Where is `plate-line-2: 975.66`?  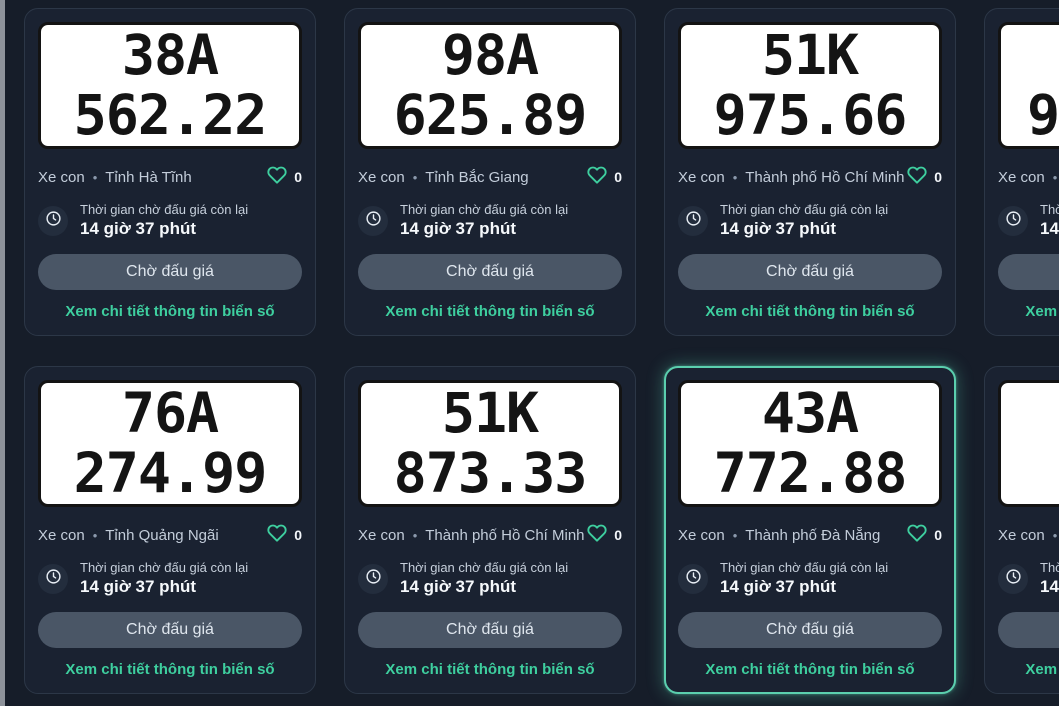 plate-line-2: 975.66 is located at coordinates (810, 114).